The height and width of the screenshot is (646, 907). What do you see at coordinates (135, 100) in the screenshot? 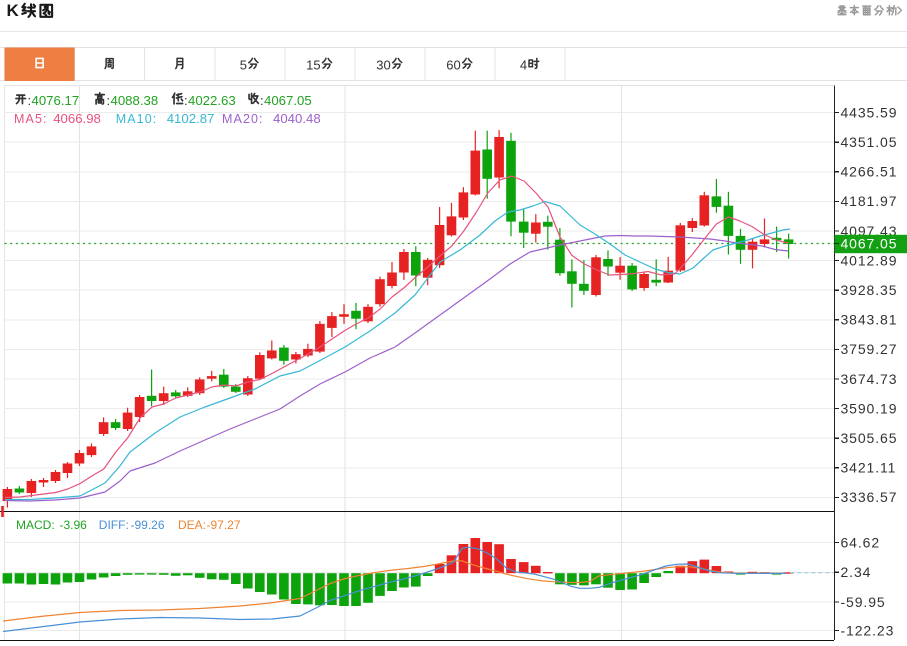
I see `svg-text: 4088.38` at bounding box center [135, 100].